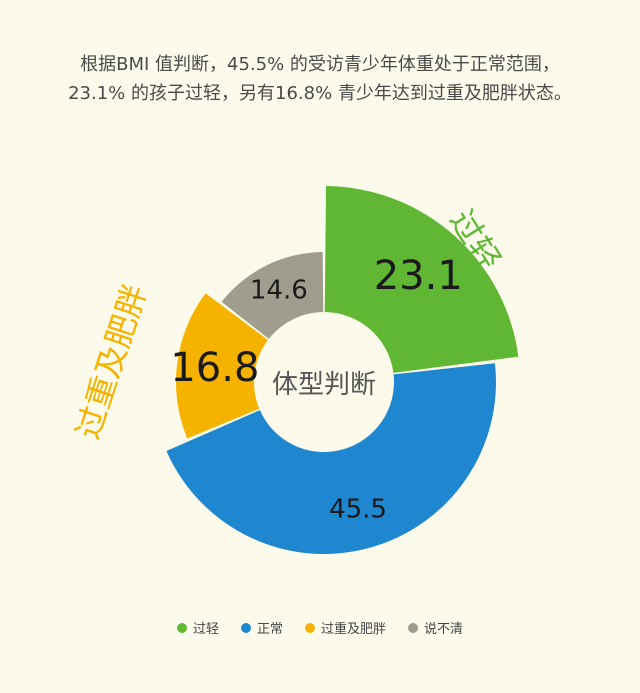 Image resolution: width=640 pixels, height=693 pixels. I want to click on legend-item-3: 说不清, so click(435, 627).